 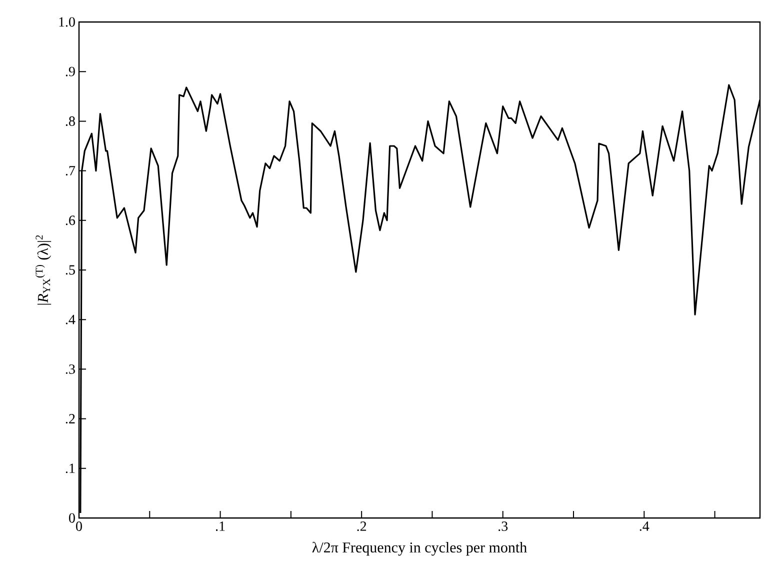 I want to click on y-tick-label: .7, so click(x=71, y=171).